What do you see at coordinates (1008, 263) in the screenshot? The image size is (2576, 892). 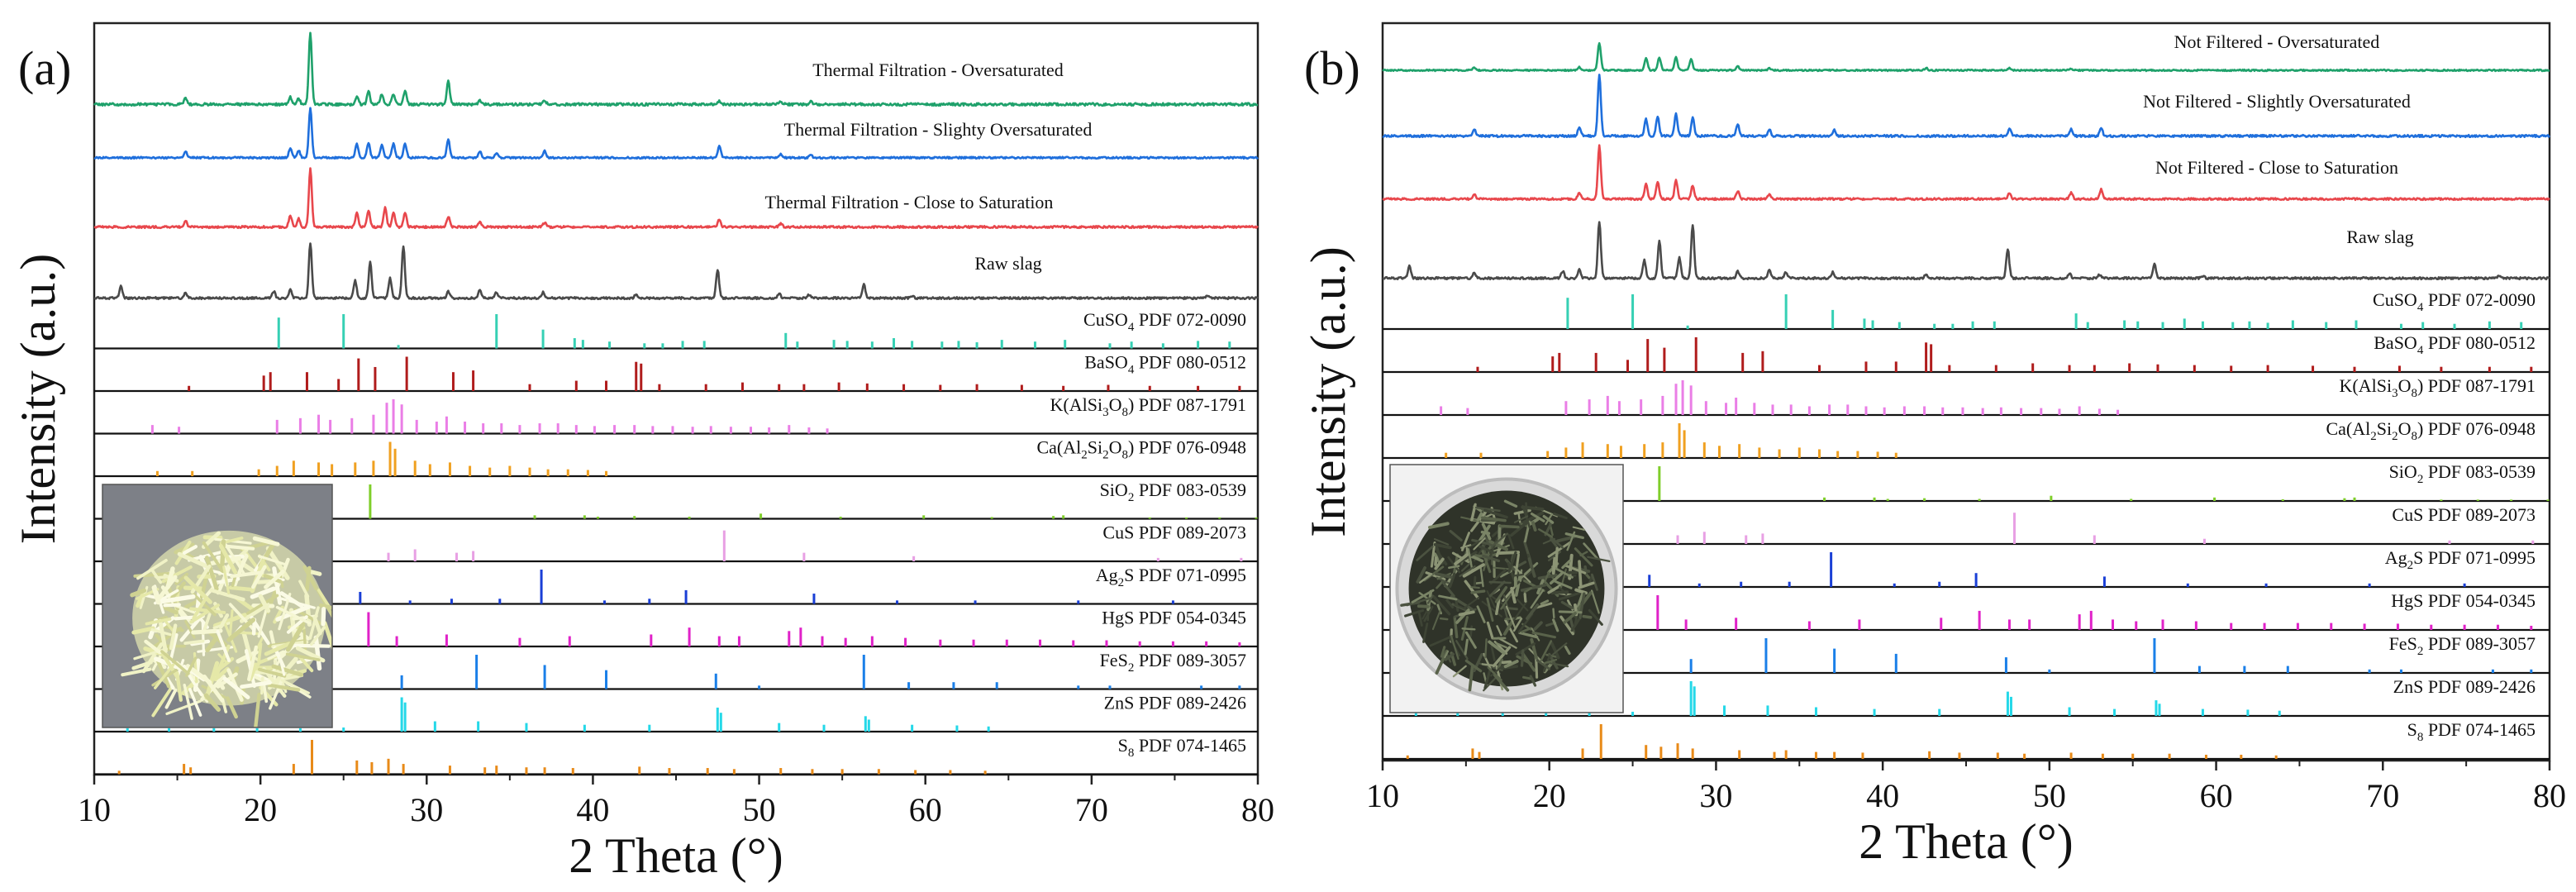 I see `pattern-label: Raw slag` at bounding box center [1008, 263].